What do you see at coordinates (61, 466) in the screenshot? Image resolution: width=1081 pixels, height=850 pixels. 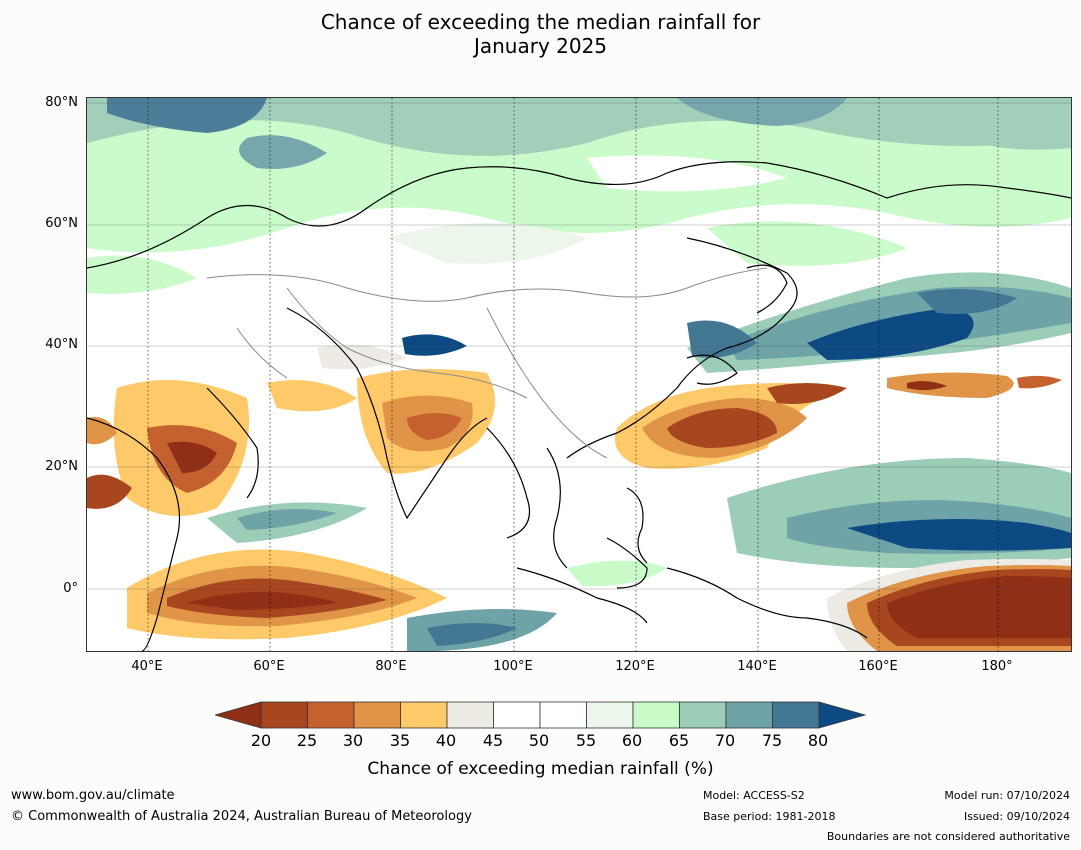 I see `lat-label-20n: 20°N` at bounding box center [61, 466].